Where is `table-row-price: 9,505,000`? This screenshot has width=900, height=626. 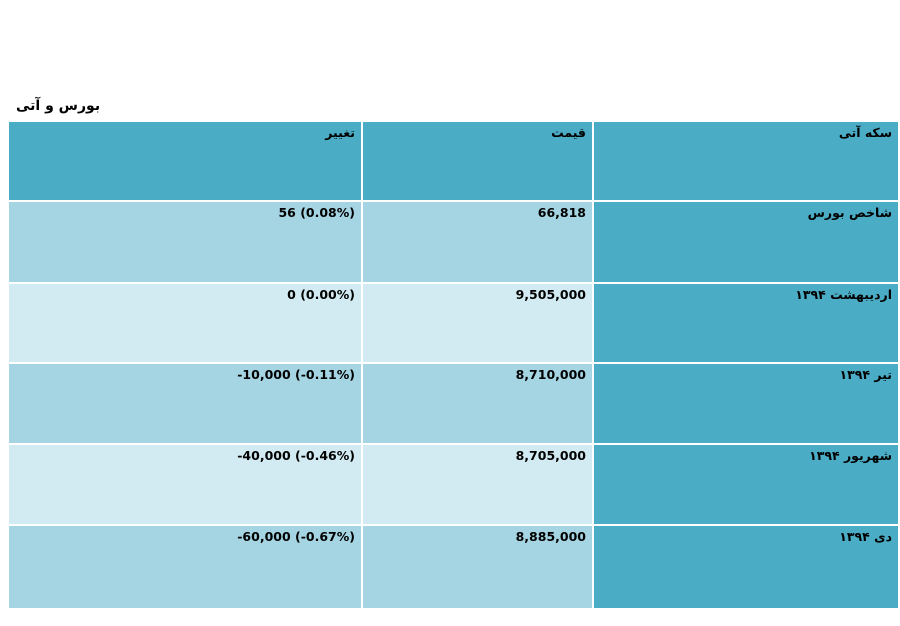
table-row-price: 9,505,000 is located at coordinates (477, 323).